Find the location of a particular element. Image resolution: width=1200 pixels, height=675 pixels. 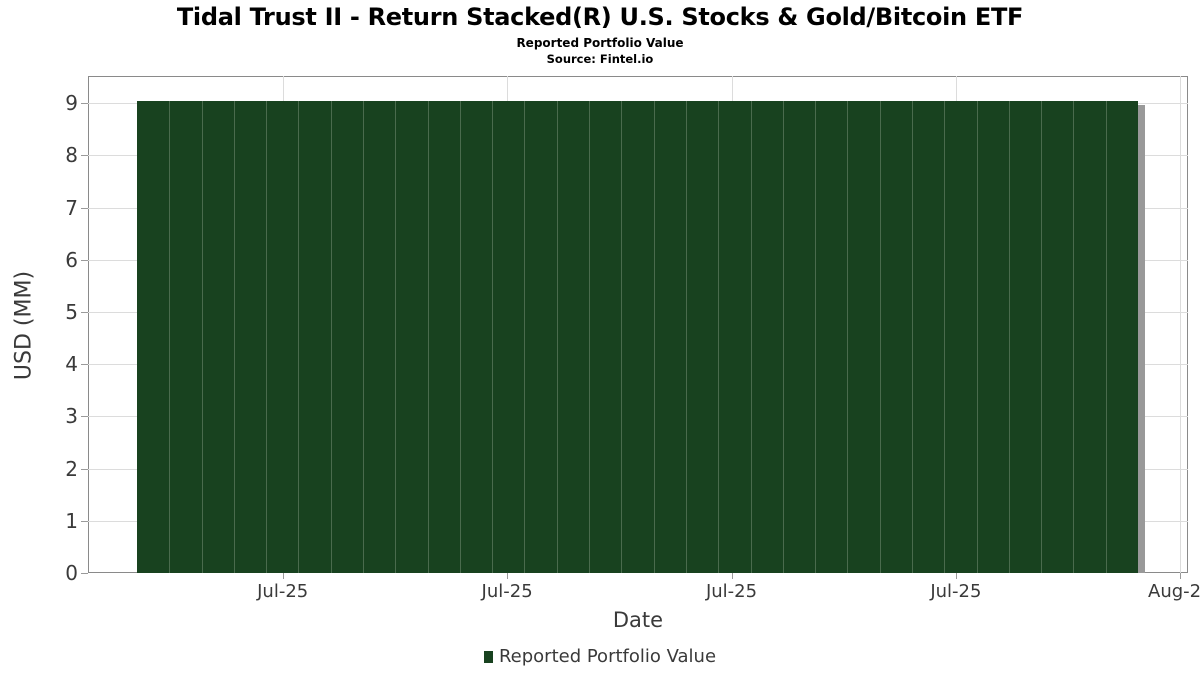

y-axis-title: USD (MM) is located at coordinates (24, 325).